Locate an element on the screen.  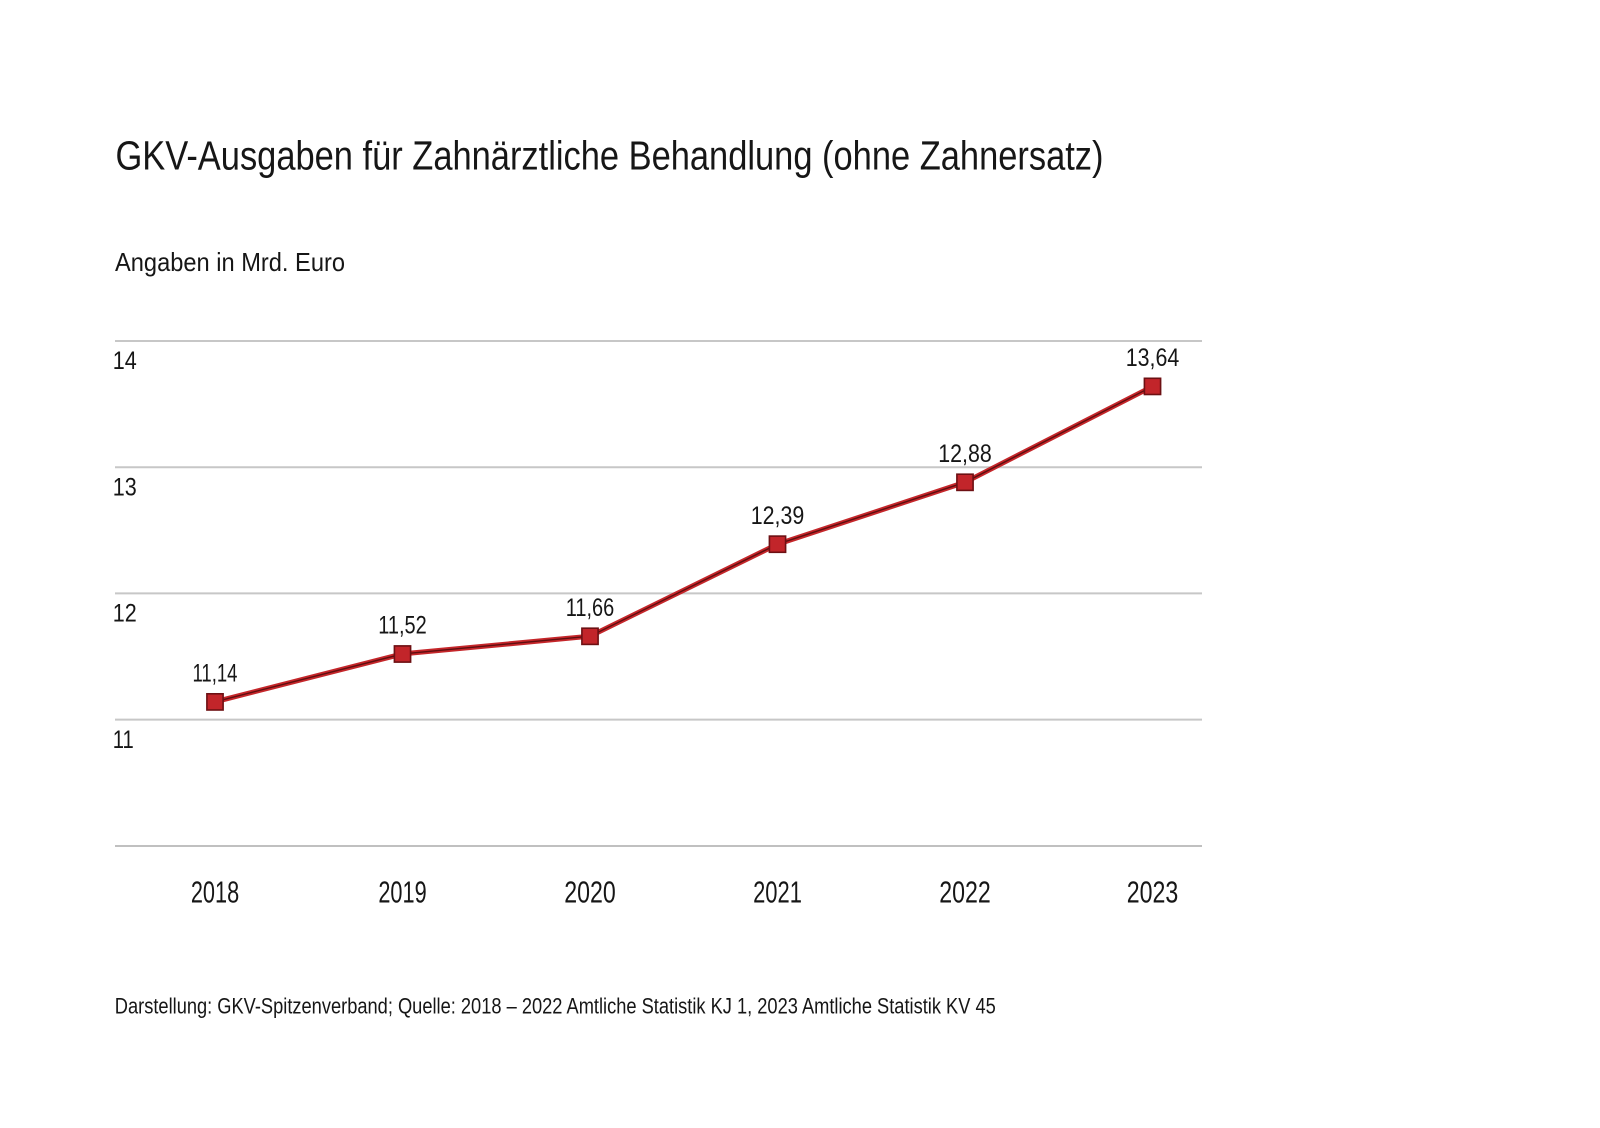
svg-text: 2018 is located at coordinates (215, 892).